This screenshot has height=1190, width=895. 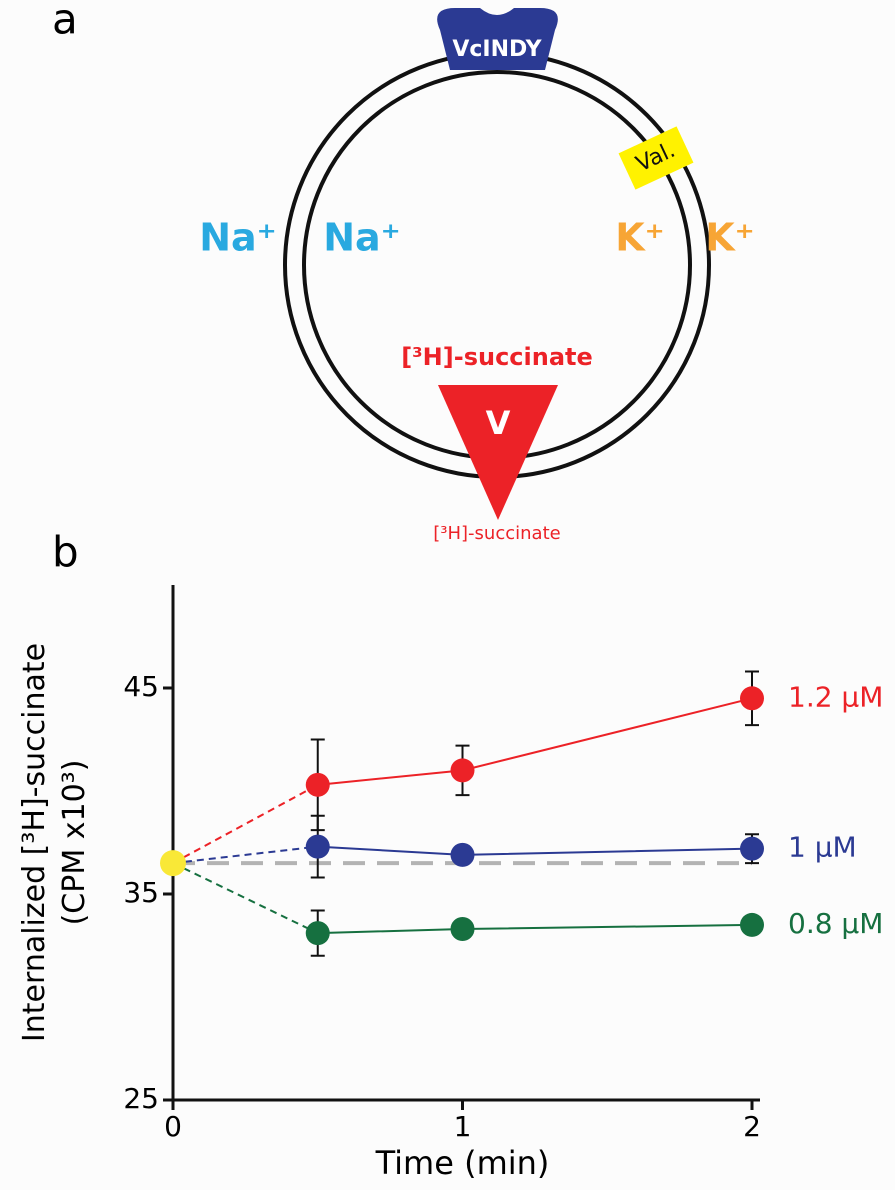 I want to click on series-label: 1 μM, so click(x=822, y=847).